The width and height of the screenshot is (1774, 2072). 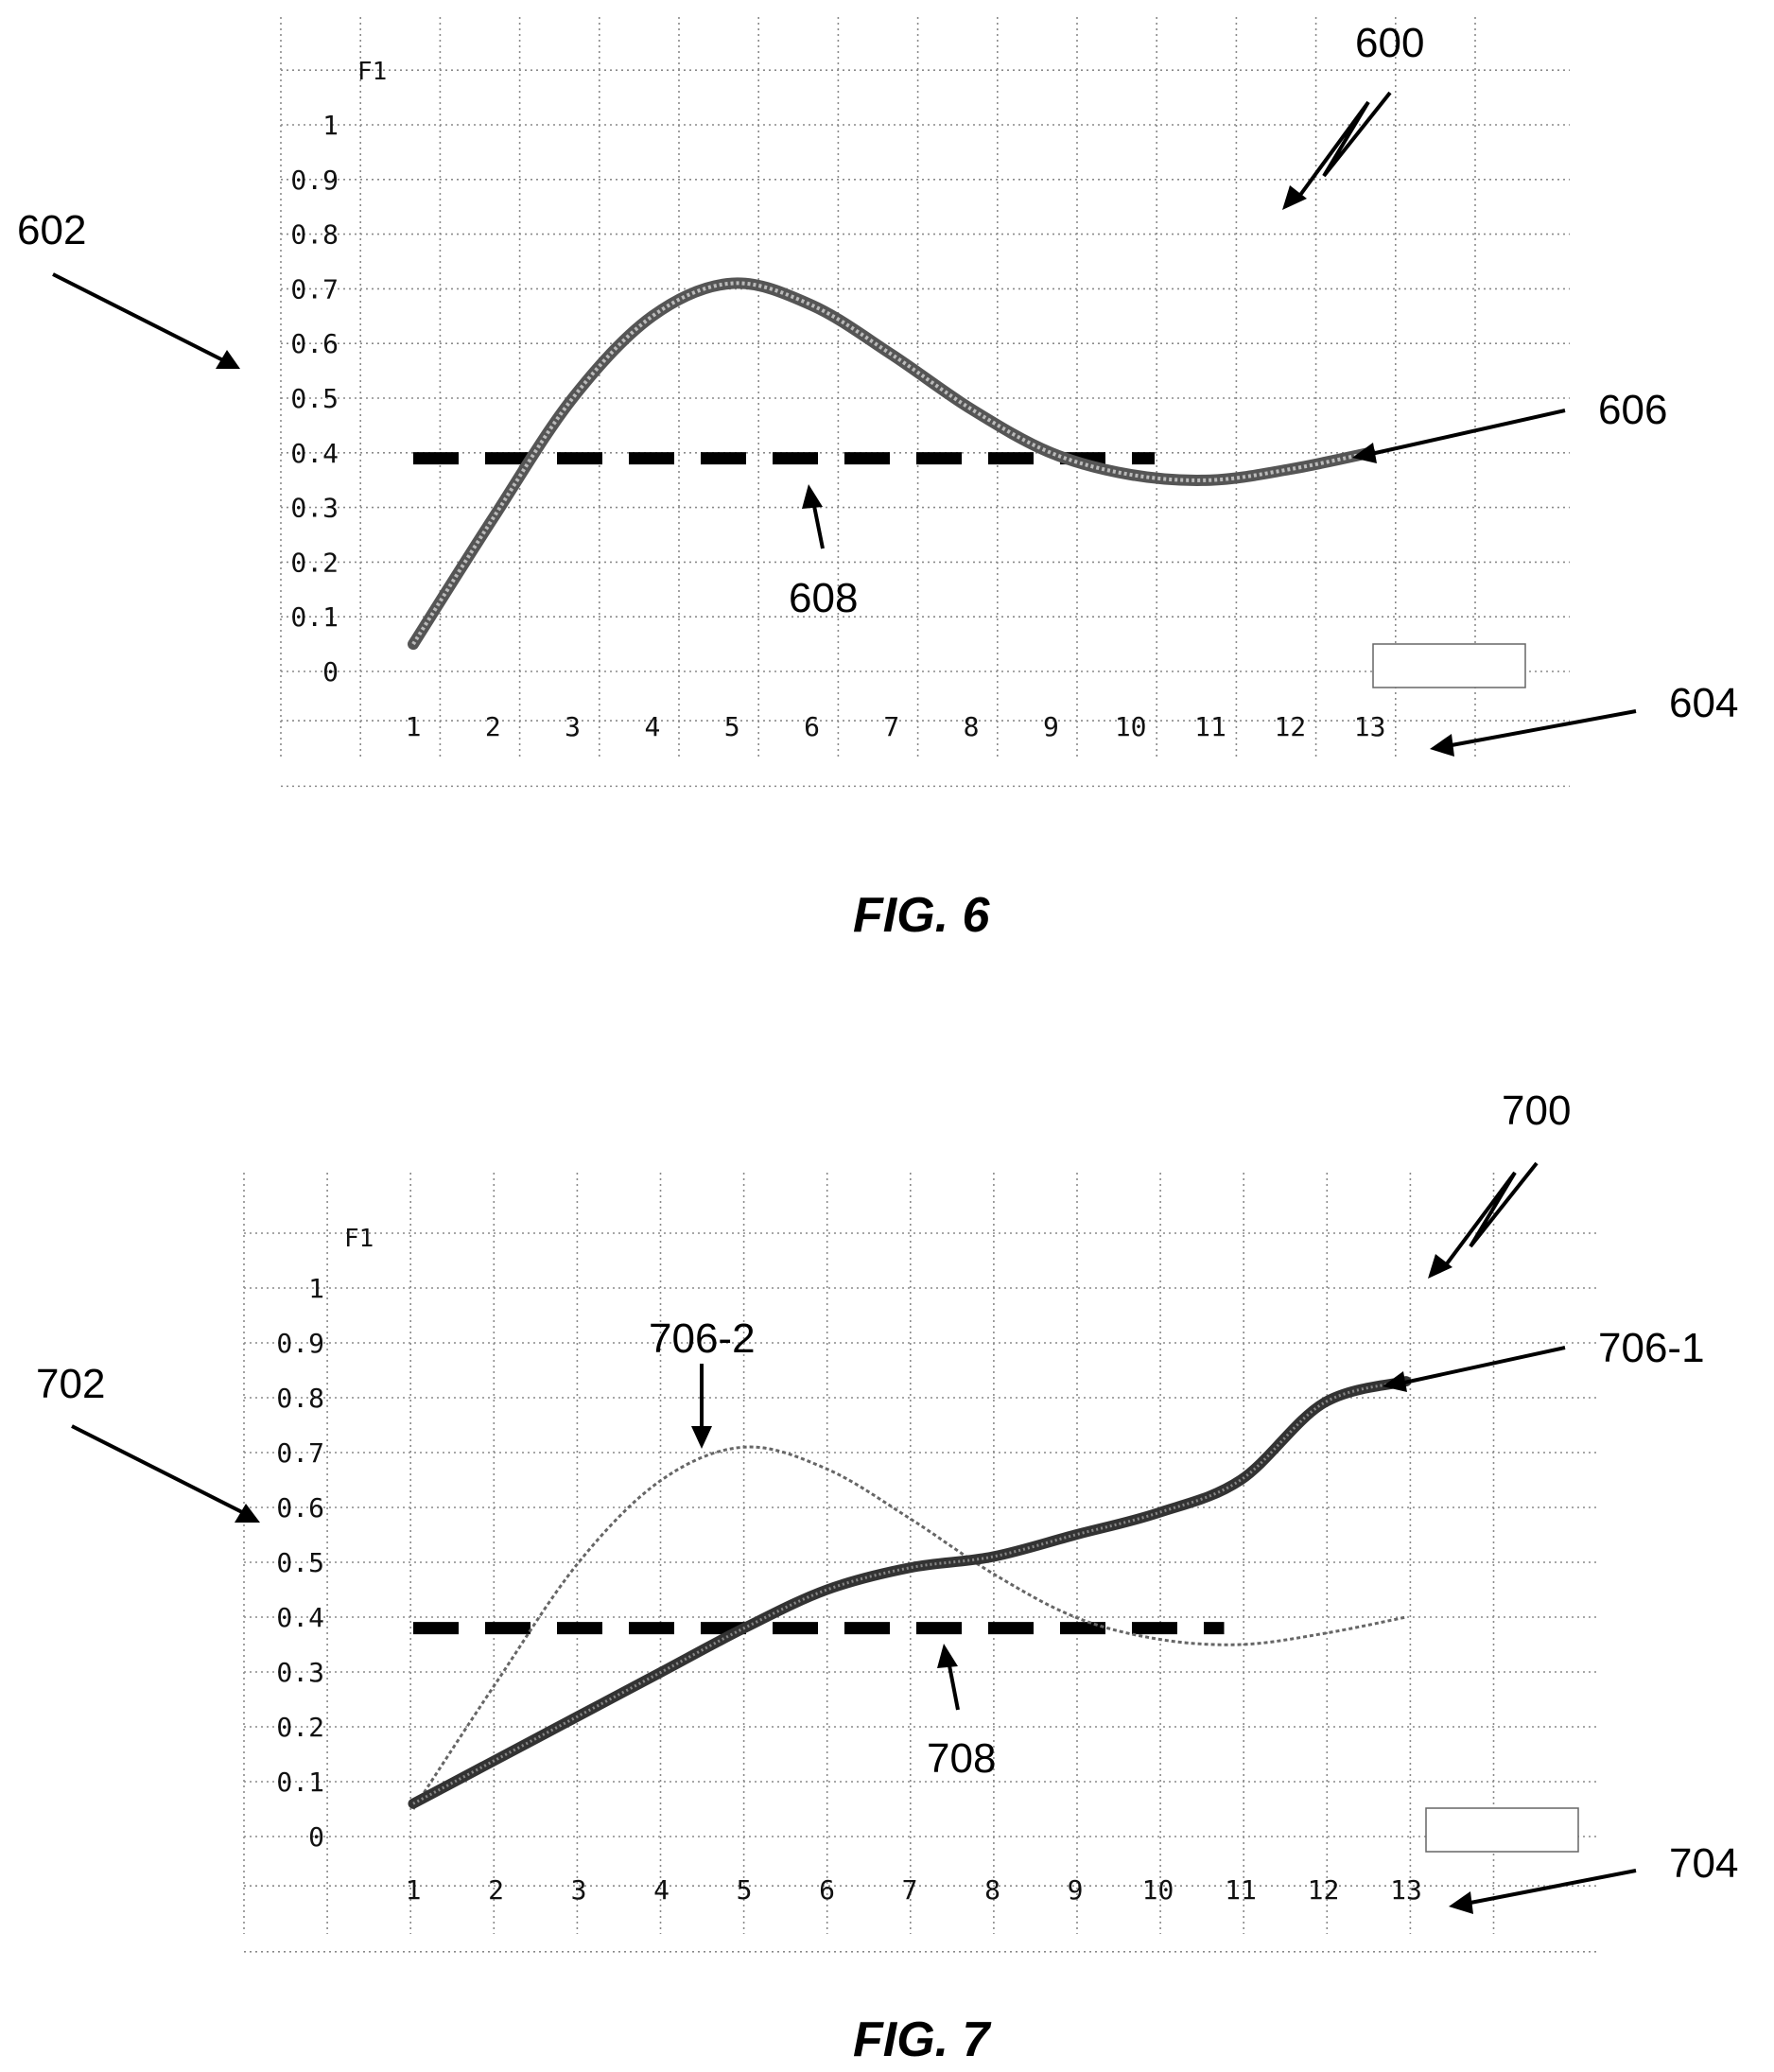 I want to click on fig6-squiggle-arrowhead, so click(x=1294, y=197).